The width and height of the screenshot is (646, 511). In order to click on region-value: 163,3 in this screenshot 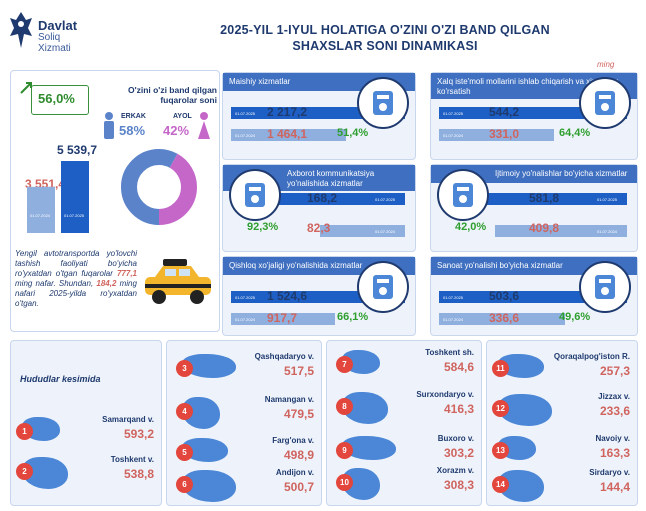, I will do `click(614, 453)`.